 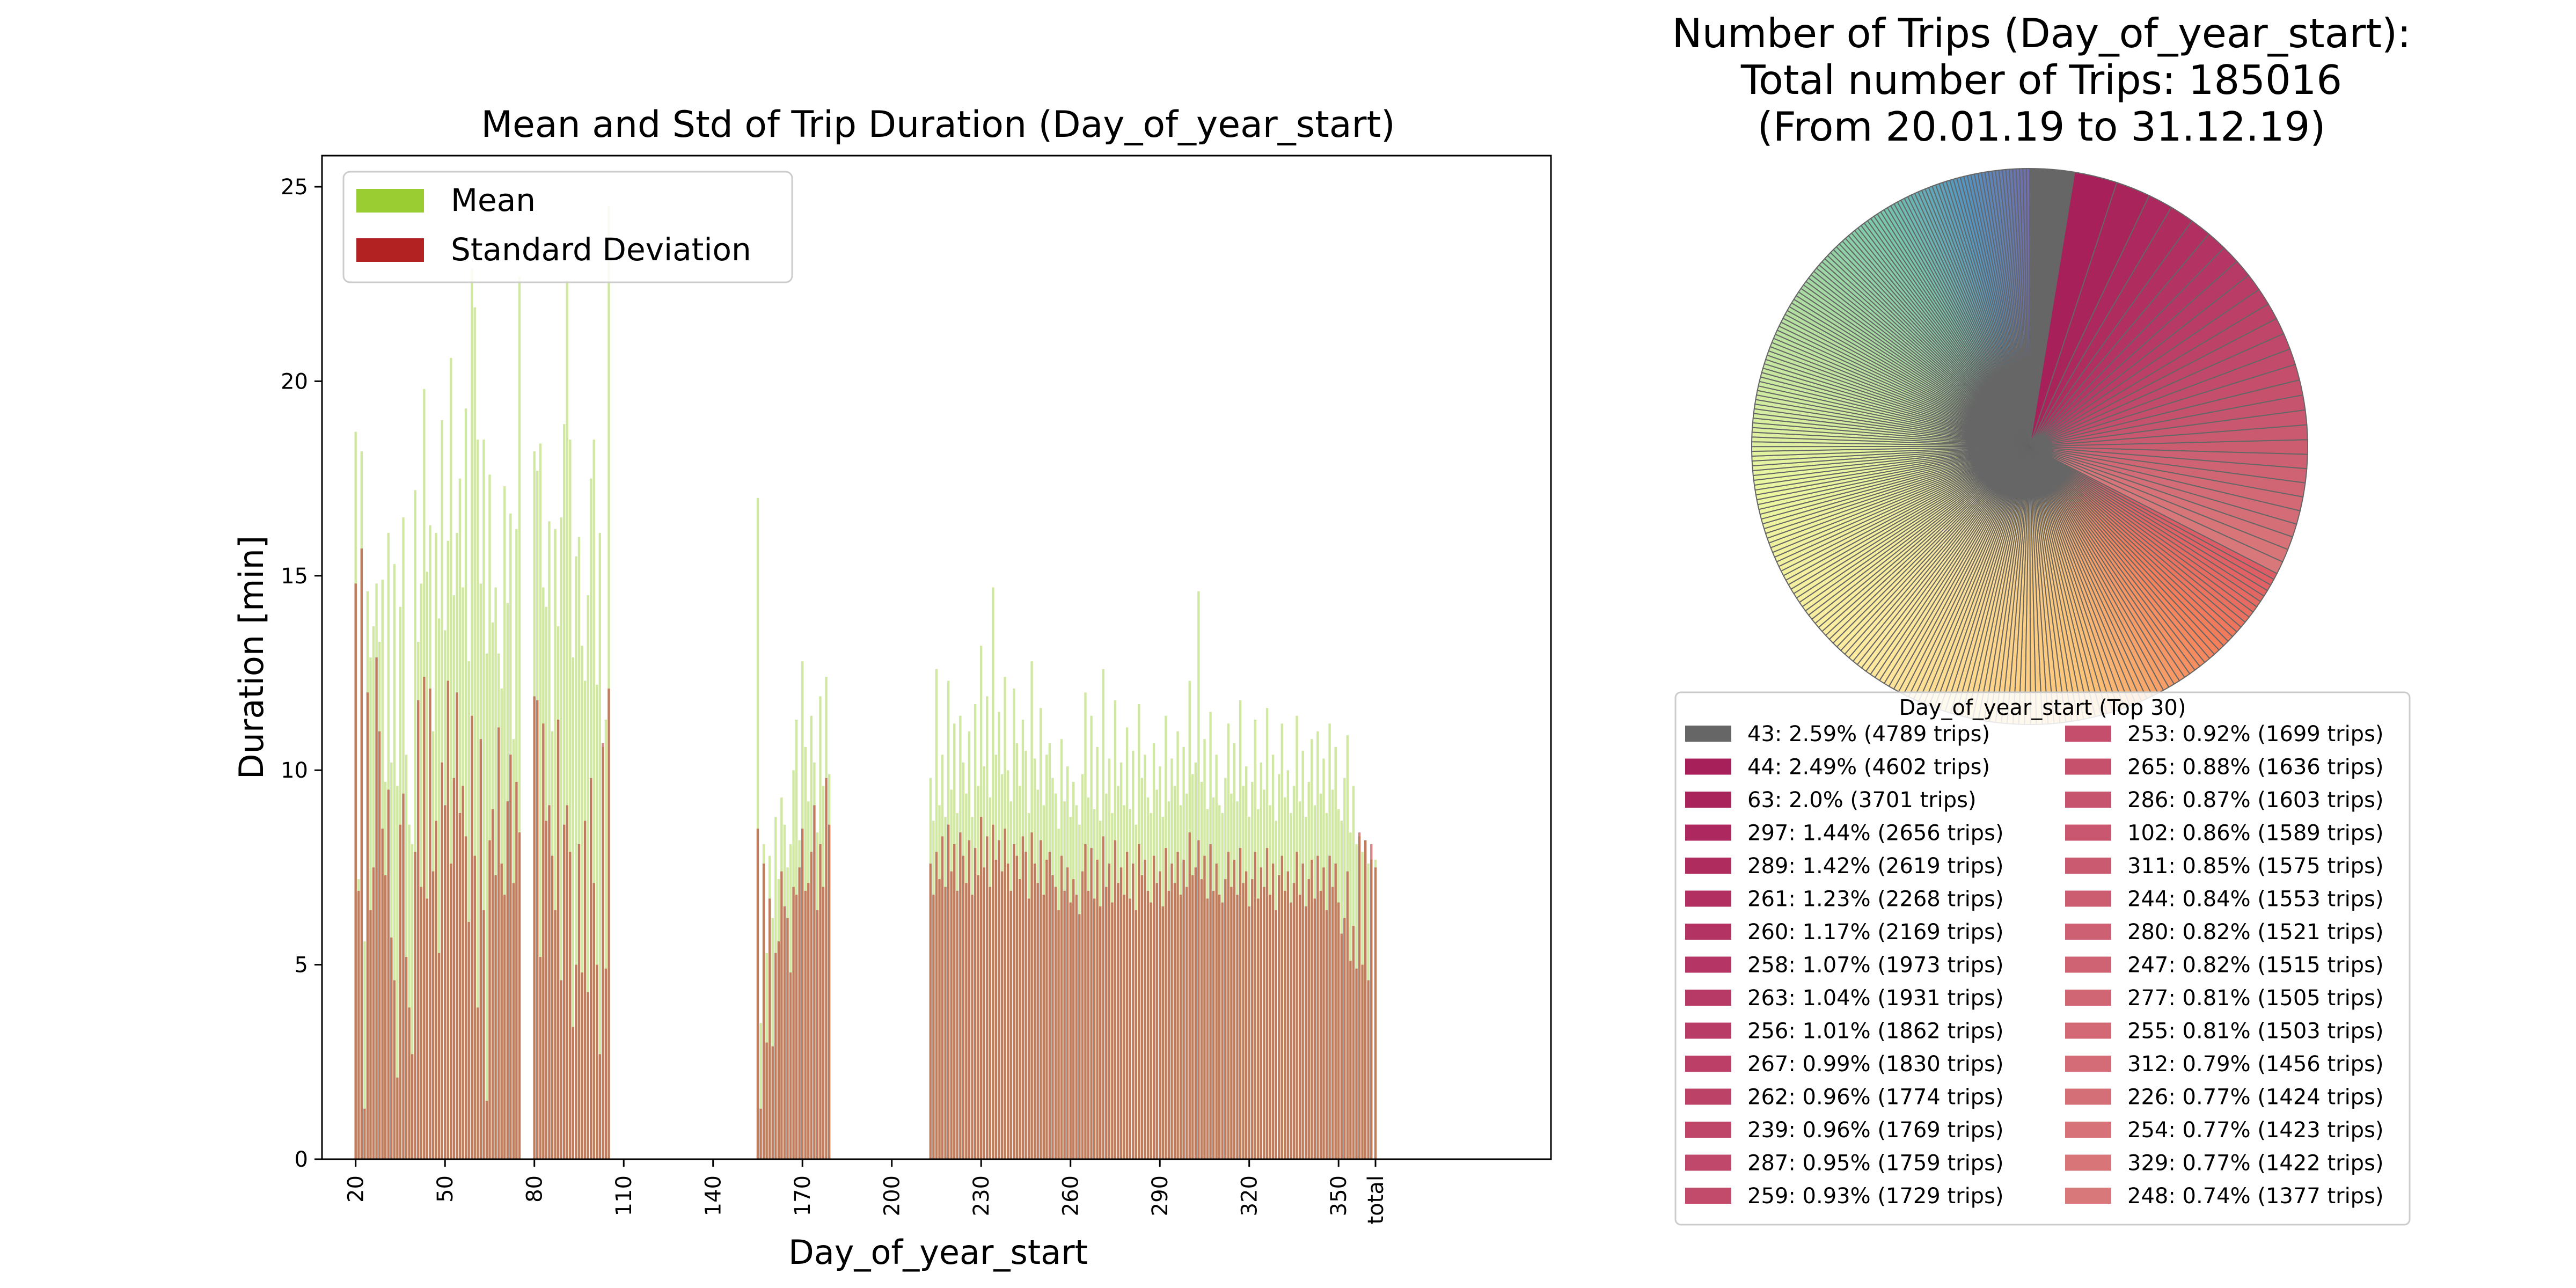 I want to click on y-tick-label-20: 20, so click(x=294, y=381).